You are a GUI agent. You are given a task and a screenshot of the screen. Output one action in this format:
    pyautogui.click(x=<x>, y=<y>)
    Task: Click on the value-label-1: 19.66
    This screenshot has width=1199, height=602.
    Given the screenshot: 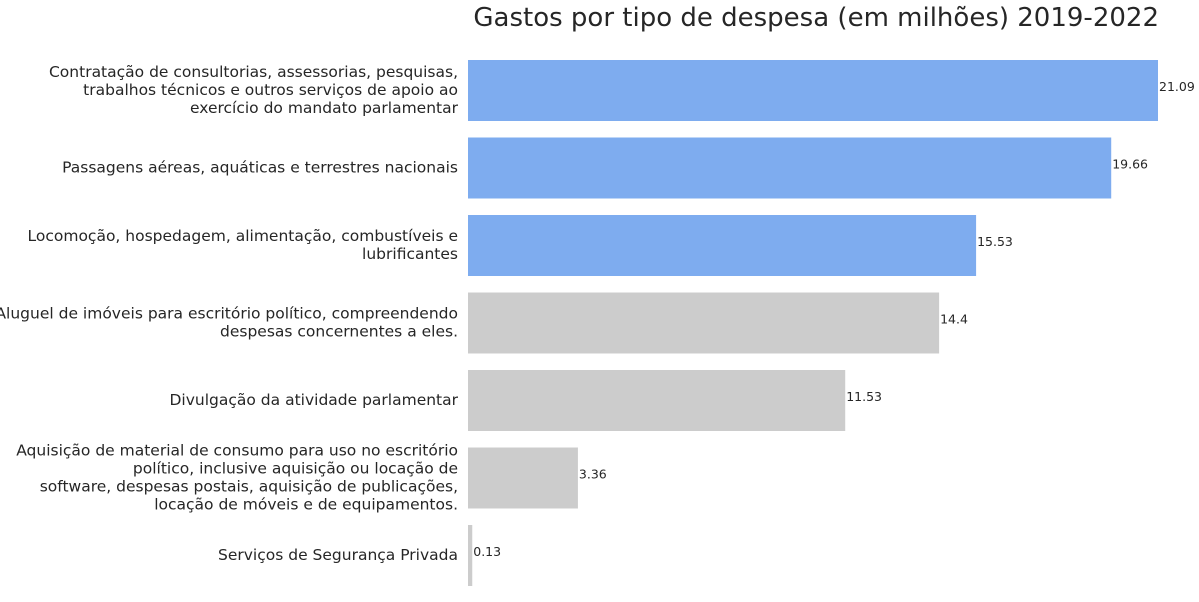 What is the action you would take?
    pyautogui.click(x=1130, y=164)
    